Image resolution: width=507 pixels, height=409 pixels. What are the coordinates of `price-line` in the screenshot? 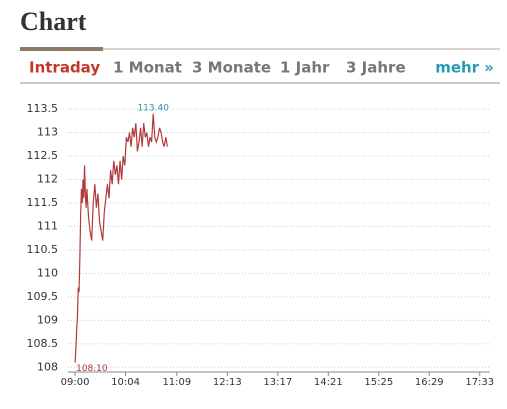 It's located at (121, 238).